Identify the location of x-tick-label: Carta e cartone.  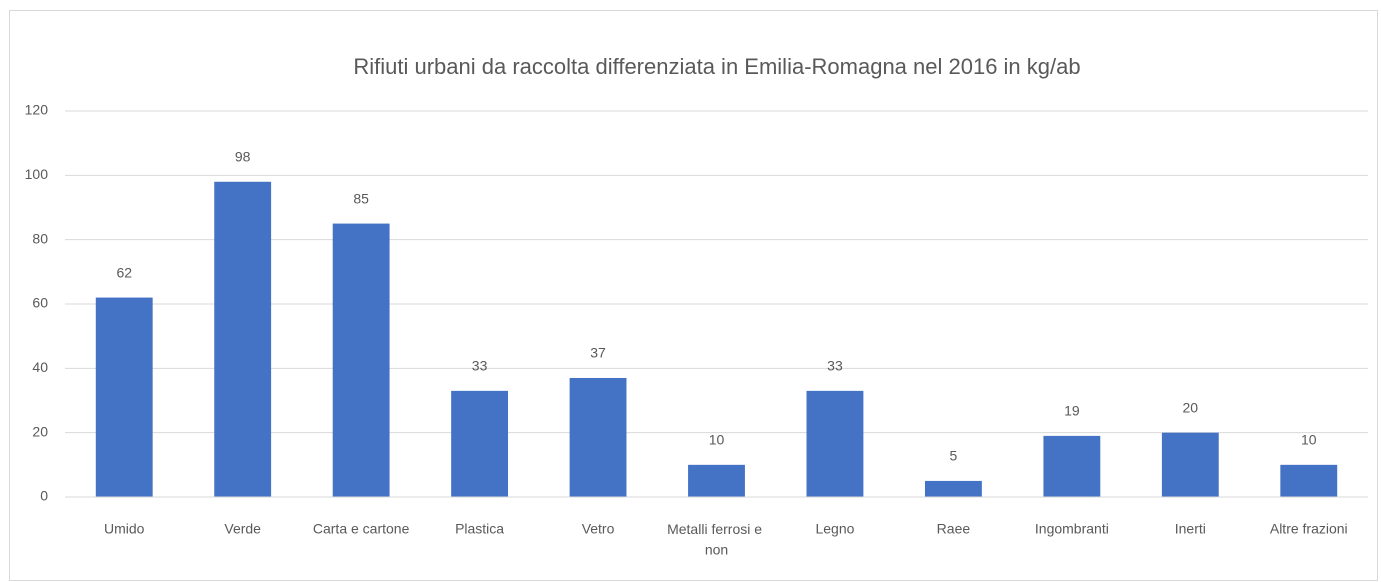
(361, 529).